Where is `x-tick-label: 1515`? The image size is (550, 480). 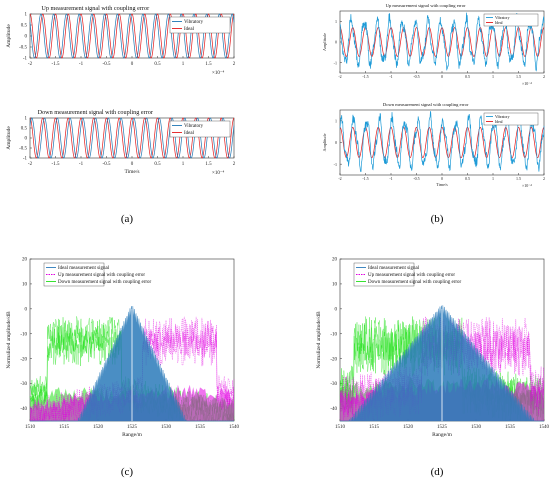 x-tick-label: 1515 is located at coordinates (64, 427).